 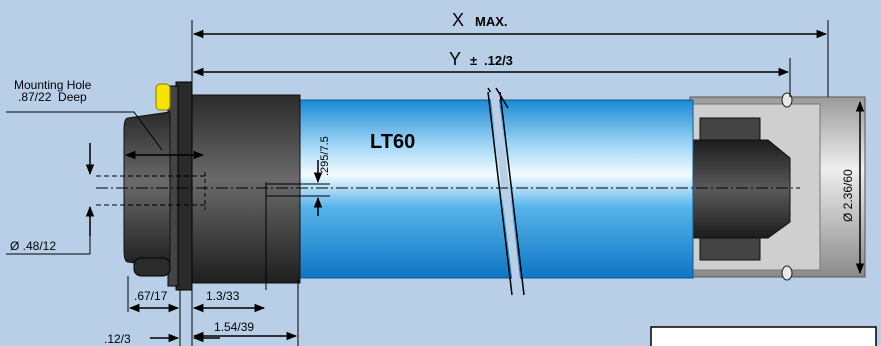 I want to click on crown-ridge, so click(x=730, y=129).